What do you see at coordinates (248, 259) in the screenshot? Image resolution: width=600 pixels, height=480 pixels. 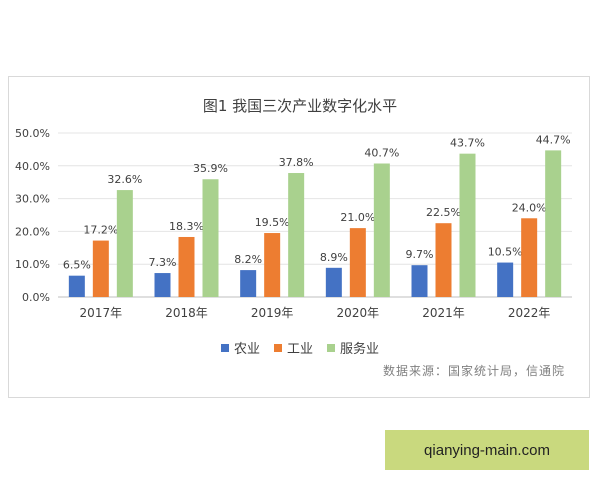 I see `data-label: 8.2%` at bounding box center [248, 259].